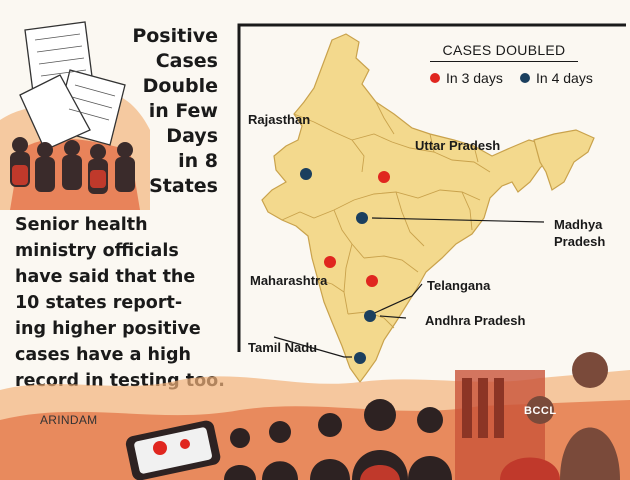 The width and height of the screenshot is (630, 480). Describe the element at coordinates (360, 358) in the screenshot. I see `marker-tamil-nadu` at that location.